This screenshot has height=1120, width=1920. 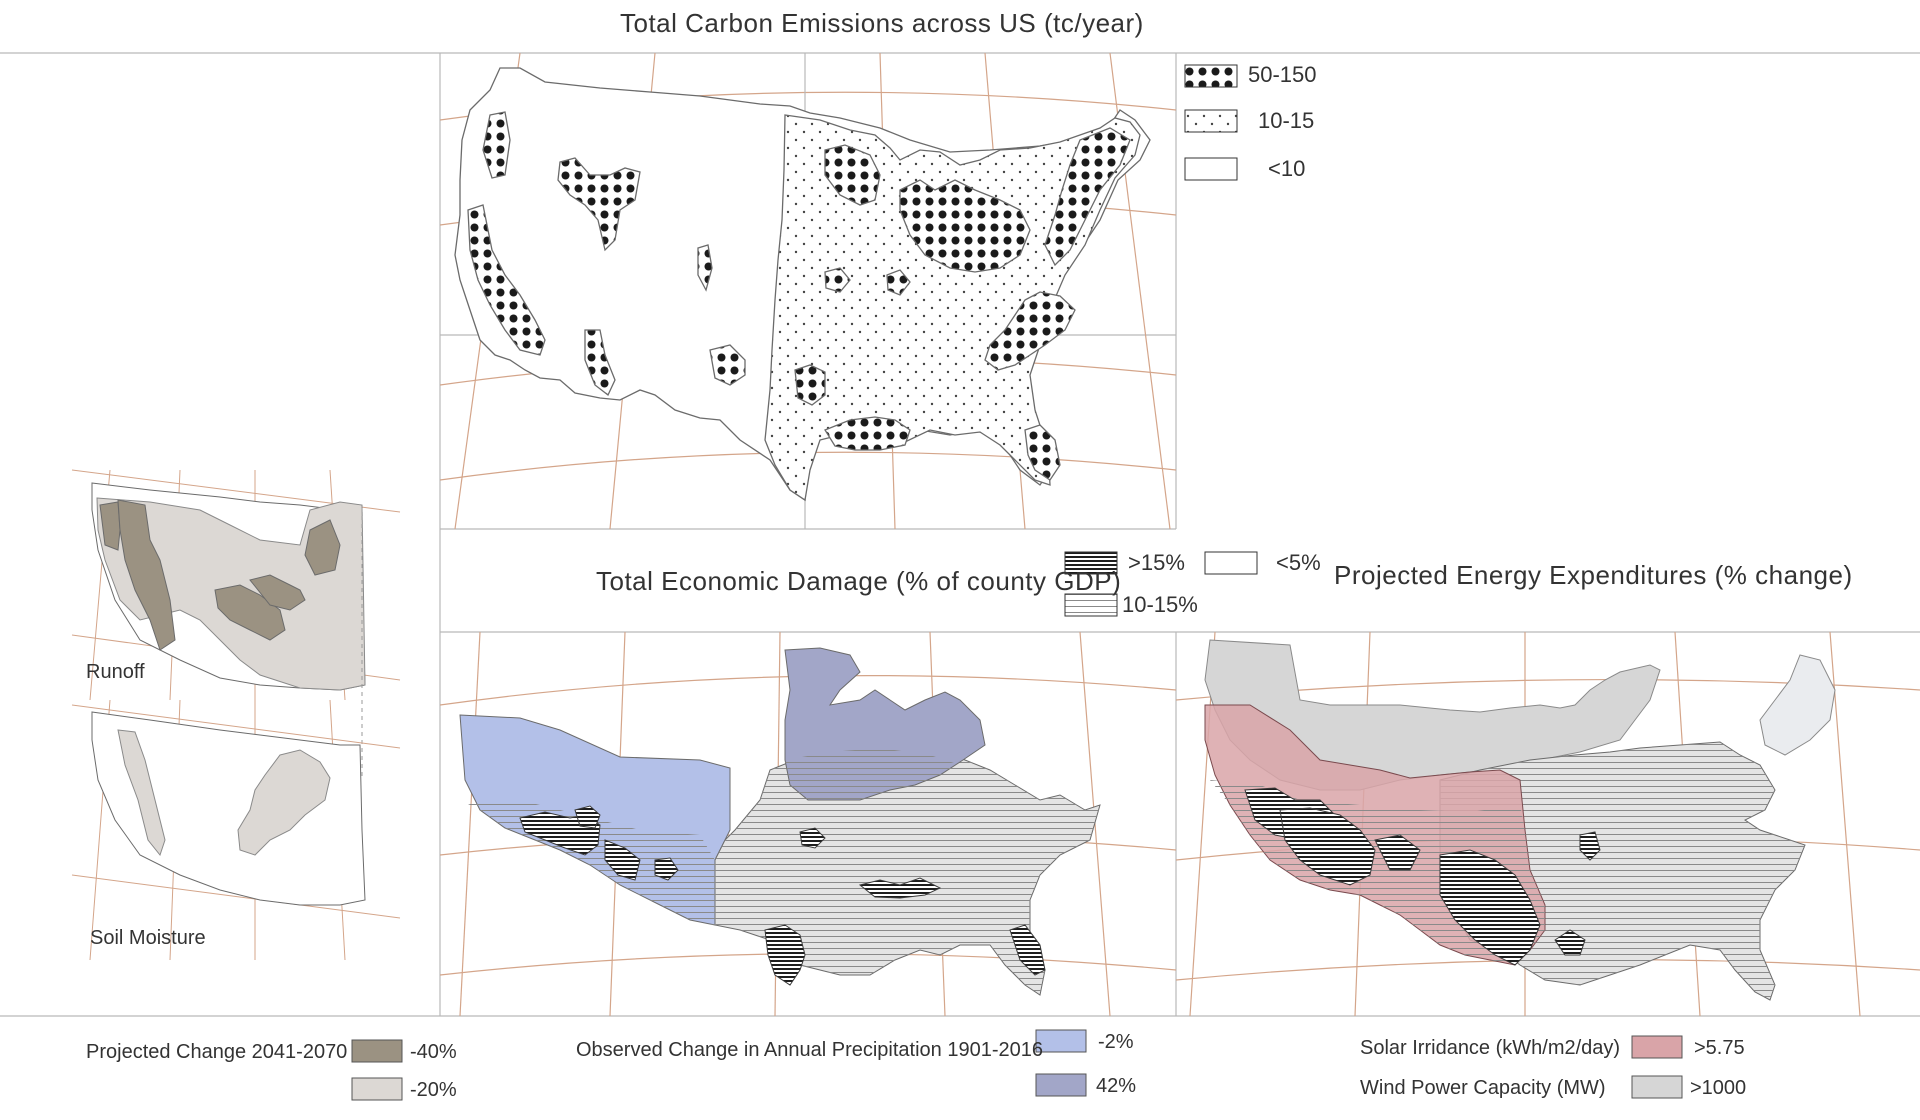 What do you see at coordinates (1017, 1065) in the screenshot?
I see `bottom-legend-swatches` at bounding box center [1017, 1065].